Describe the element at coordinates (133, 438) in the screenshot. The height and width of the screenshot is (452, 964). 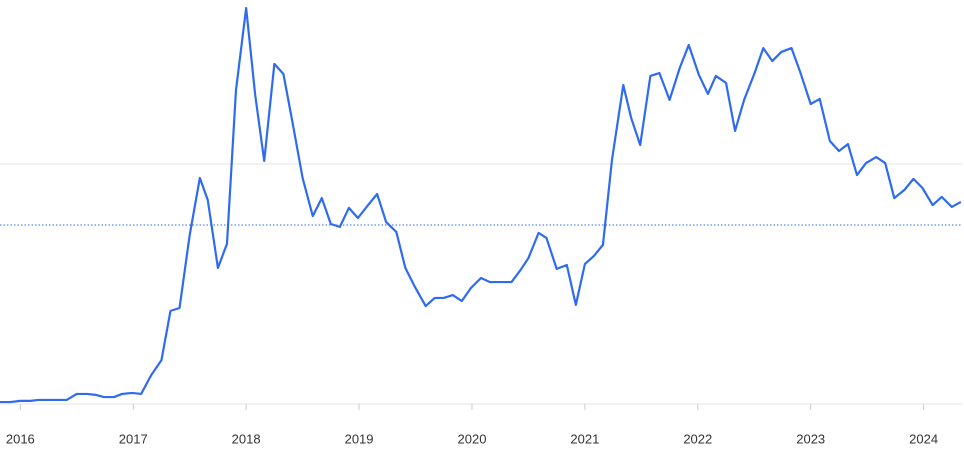
I see `x-tick-label: 2017` at that location.